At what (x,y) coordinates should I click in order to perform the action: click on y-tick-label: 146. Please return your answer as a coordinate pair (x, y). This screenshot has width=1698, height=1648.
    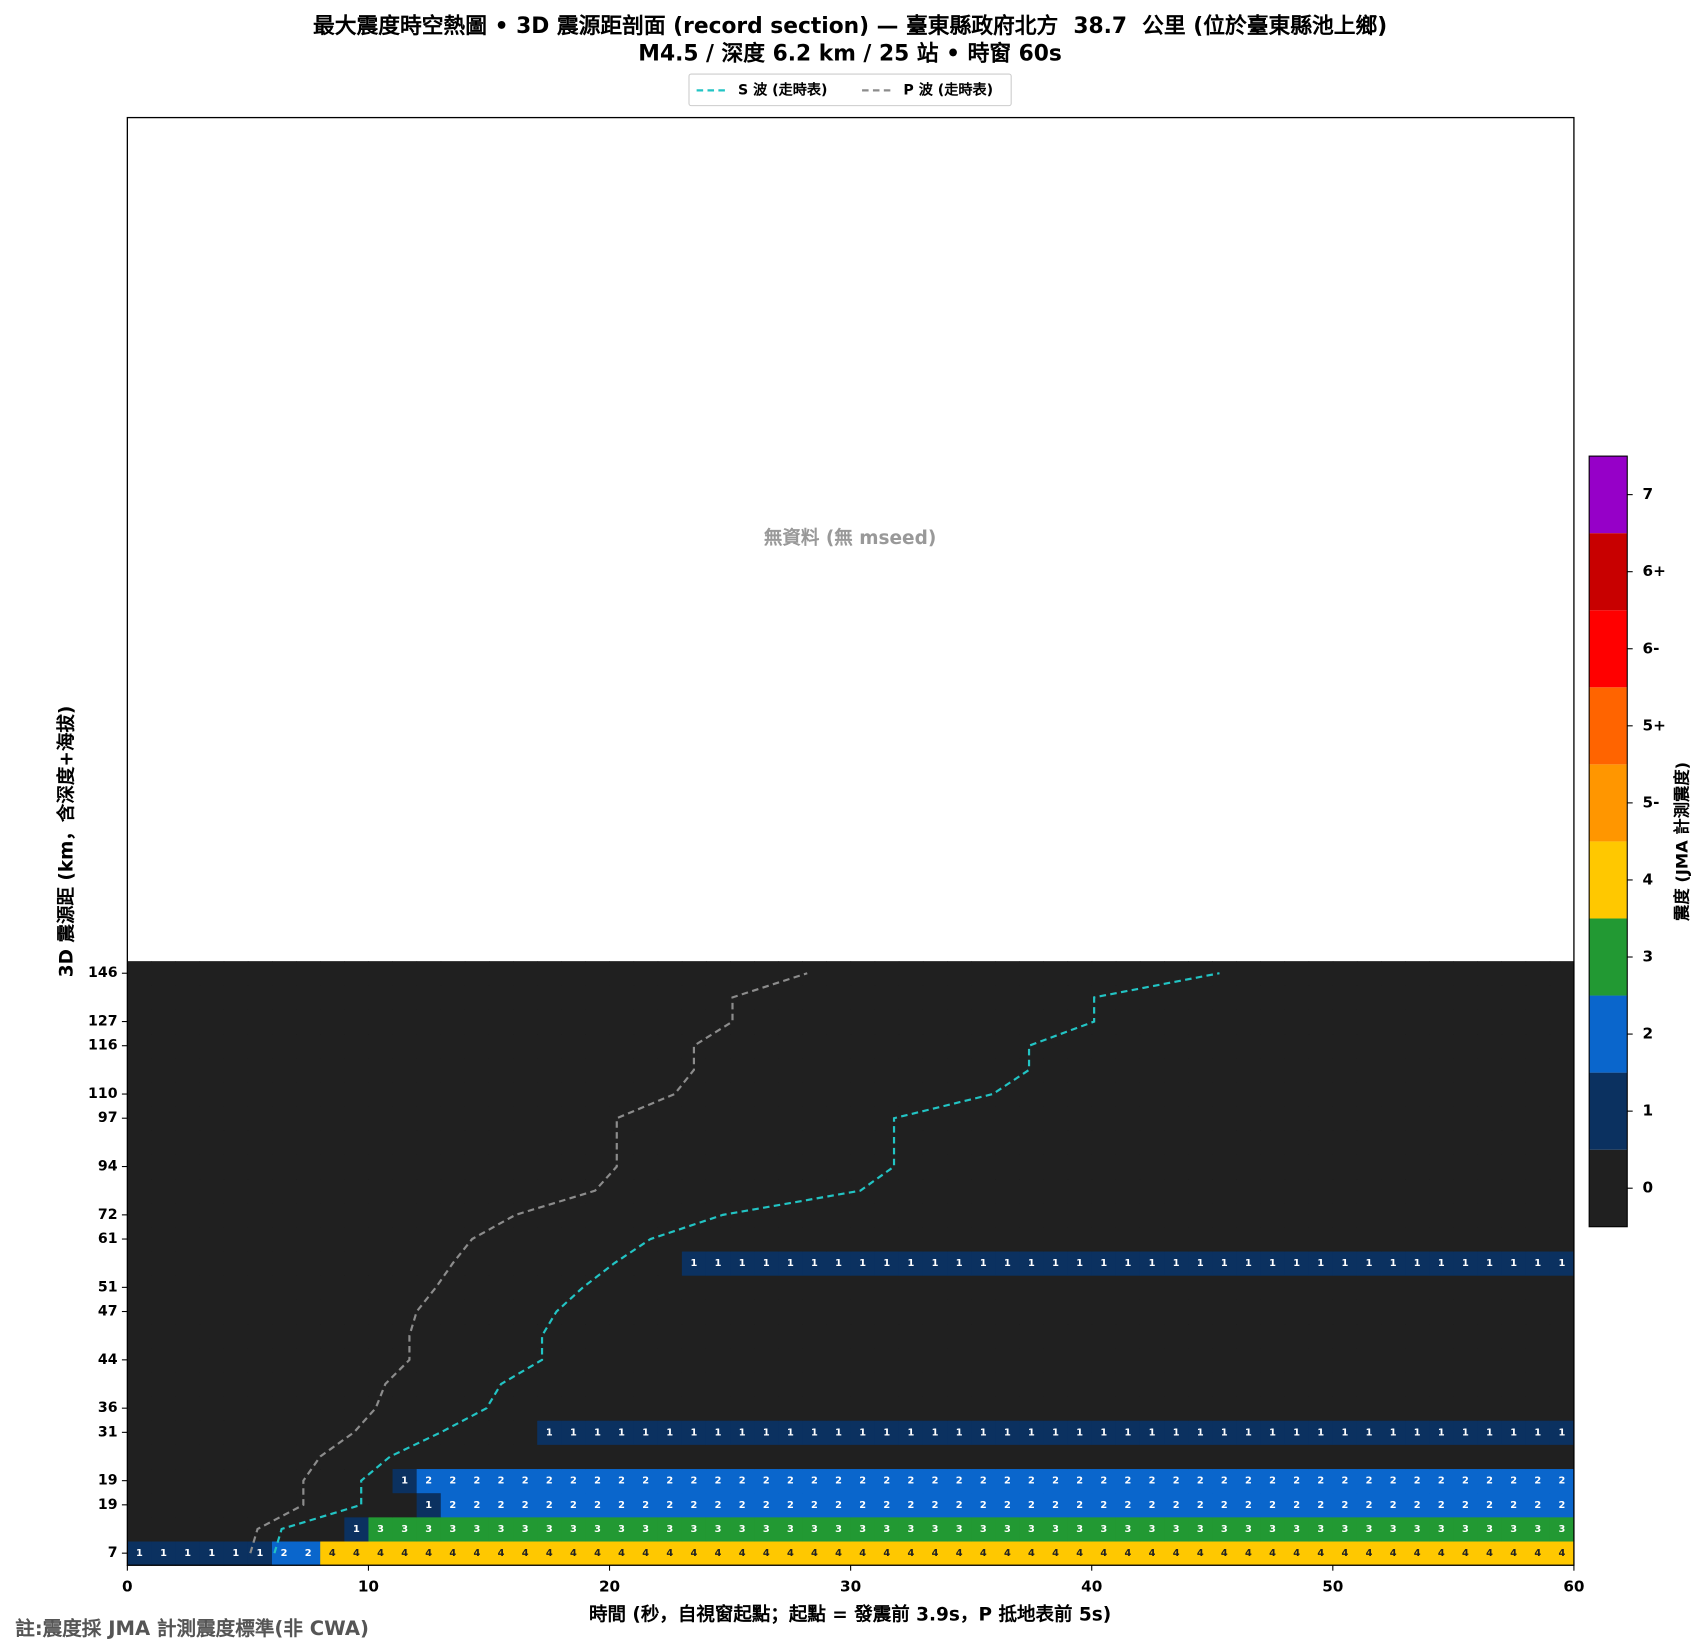
    Looking at the image, I should click on (103, 973).